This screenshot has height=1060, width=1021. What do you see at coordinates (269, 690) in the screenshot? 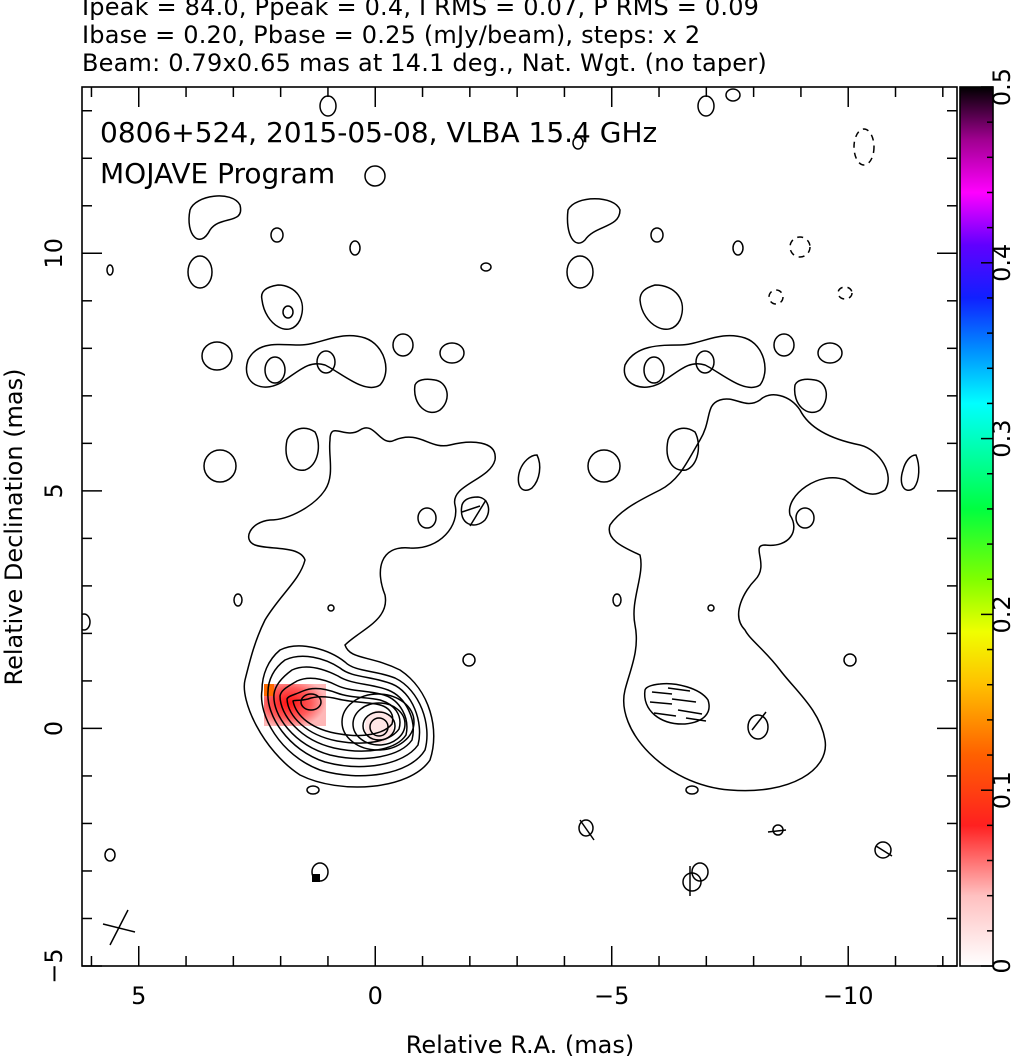
I see `pol-patch-edge` at bounding box center [269, 690].